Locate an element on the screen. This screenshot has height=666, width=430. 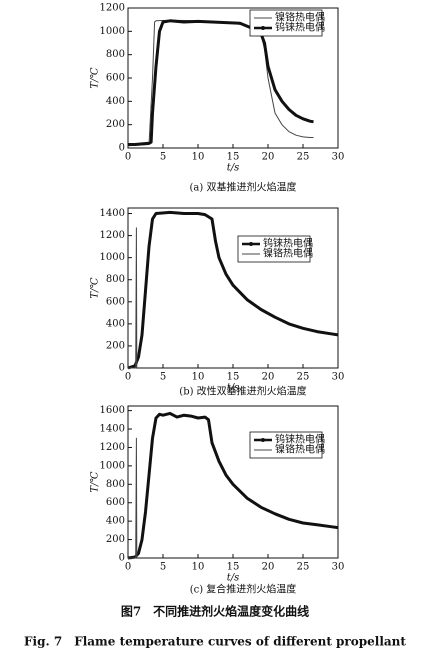
plot-frame is located at coordinates (233, 288).